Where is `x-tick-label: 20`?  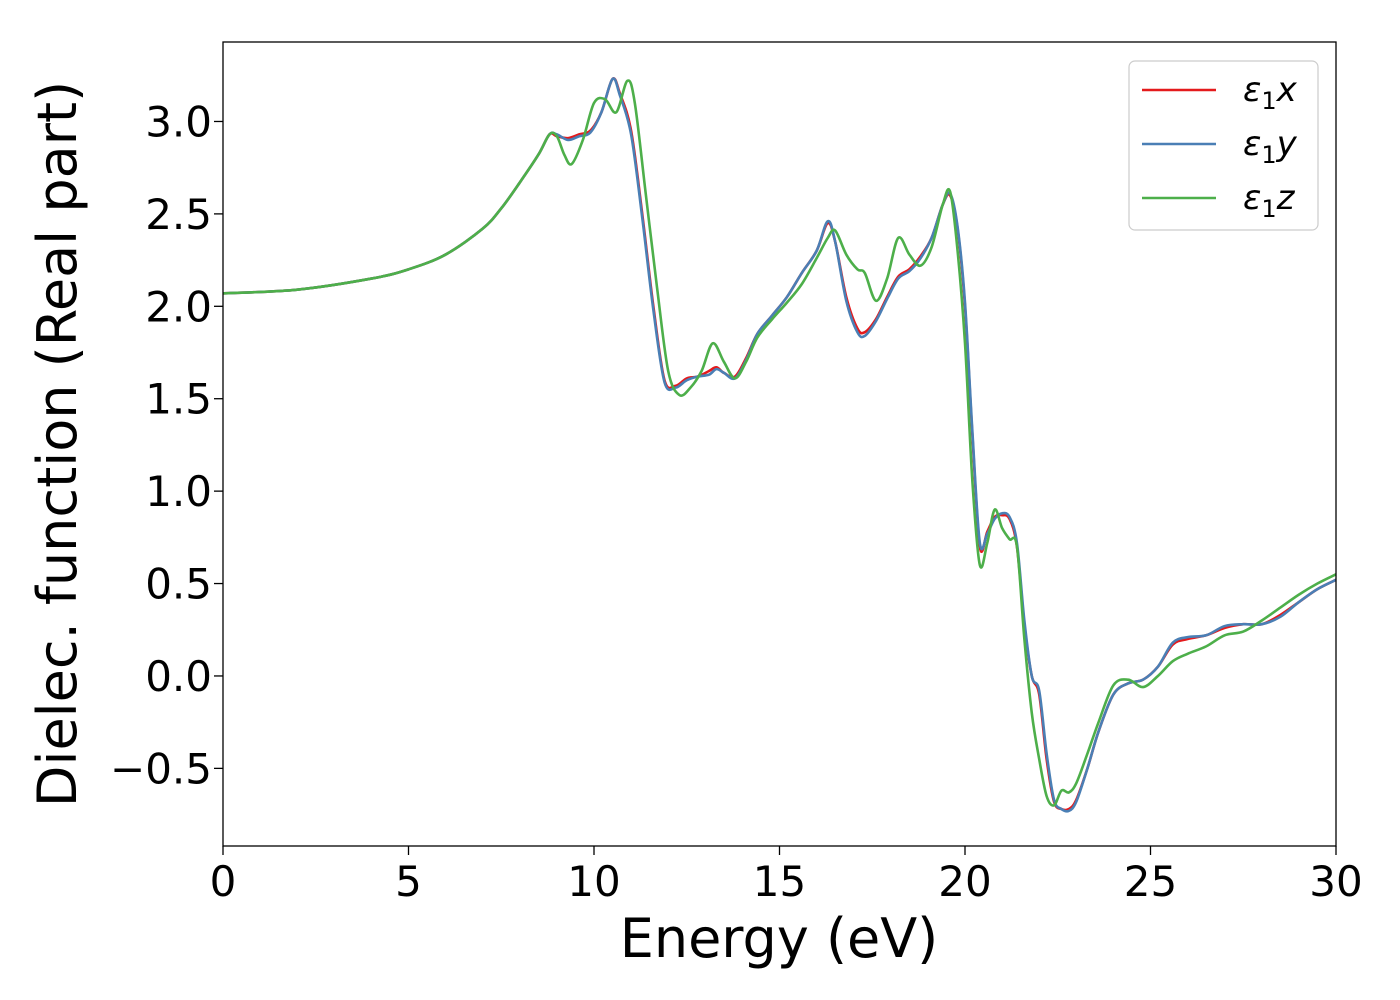 x-tick-label: 20 is located at coordinates (964, 881).